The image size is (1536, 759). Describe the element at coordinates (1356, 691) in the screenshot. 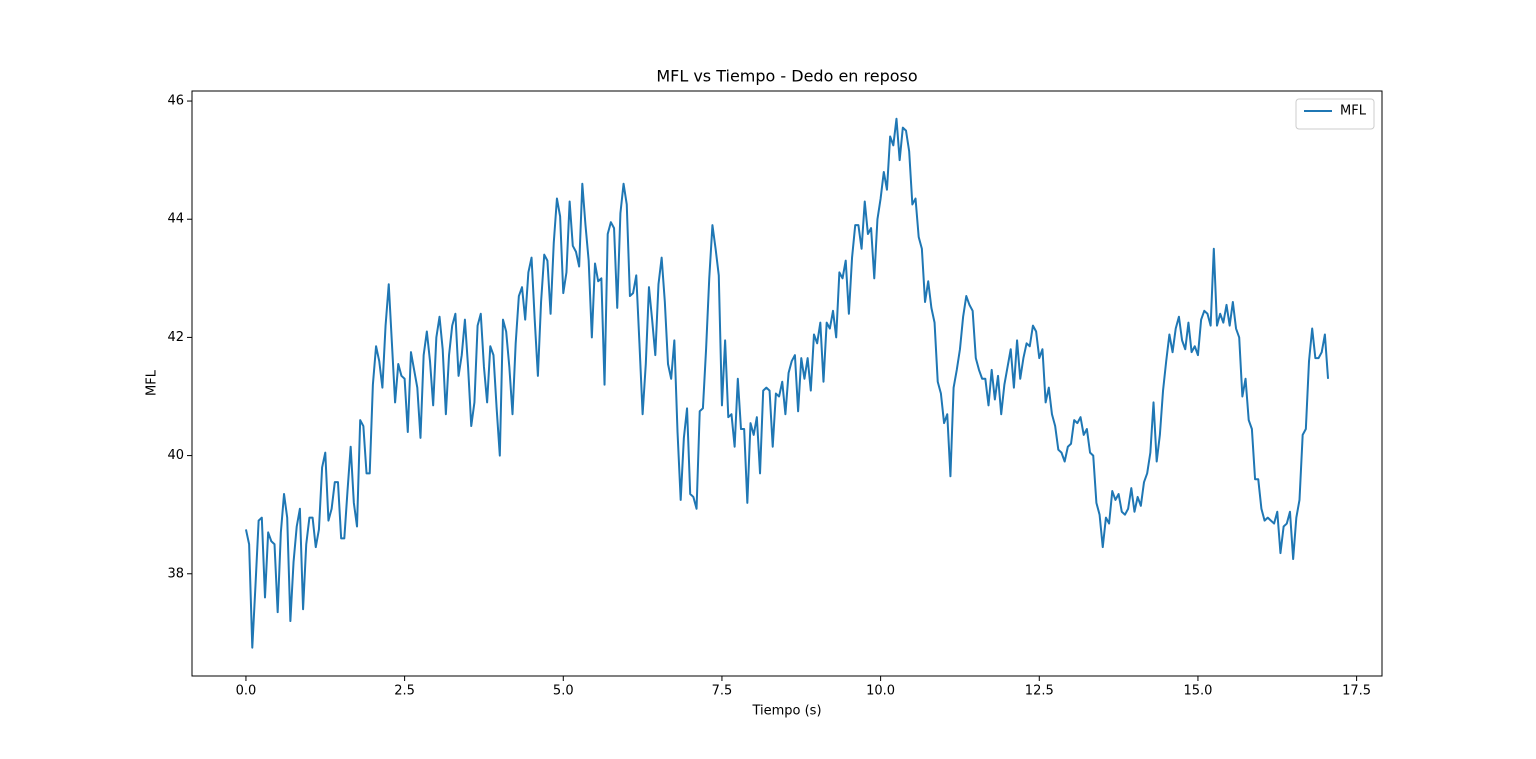

I see `x-tick-label: 17.5` at that location.